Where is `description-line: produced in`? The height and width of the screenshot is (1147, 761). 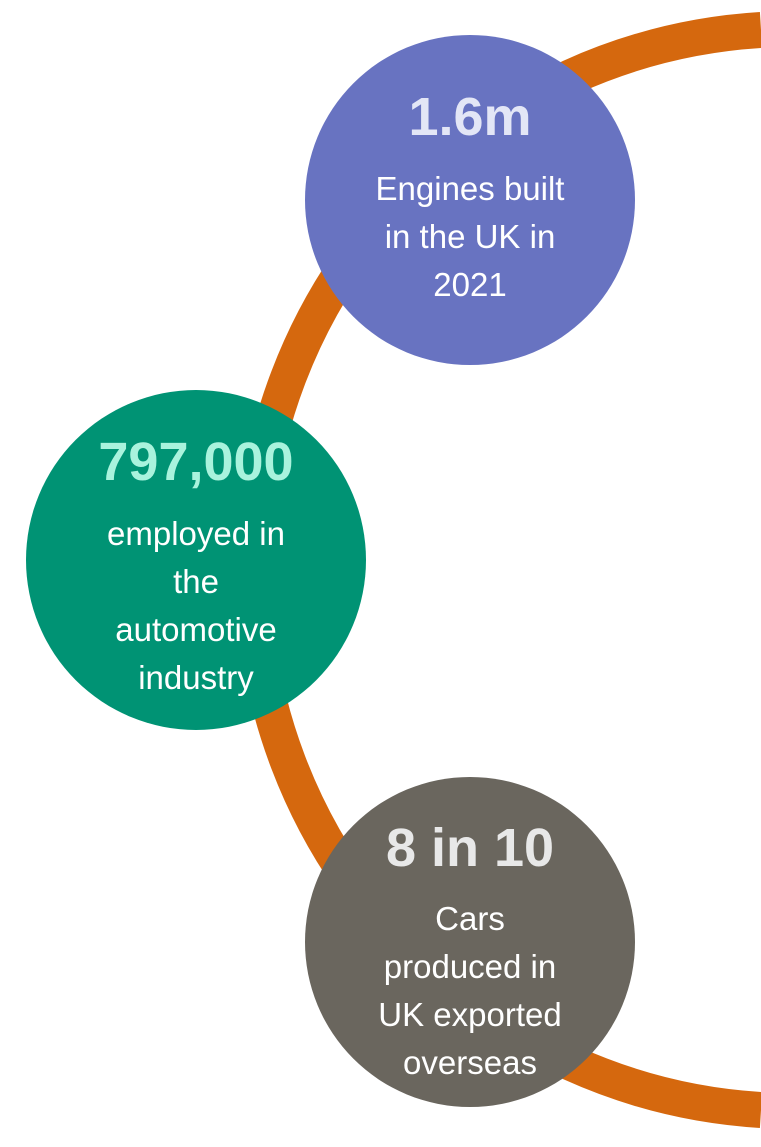 description-line: produced in is located at coordinates (470, 966).